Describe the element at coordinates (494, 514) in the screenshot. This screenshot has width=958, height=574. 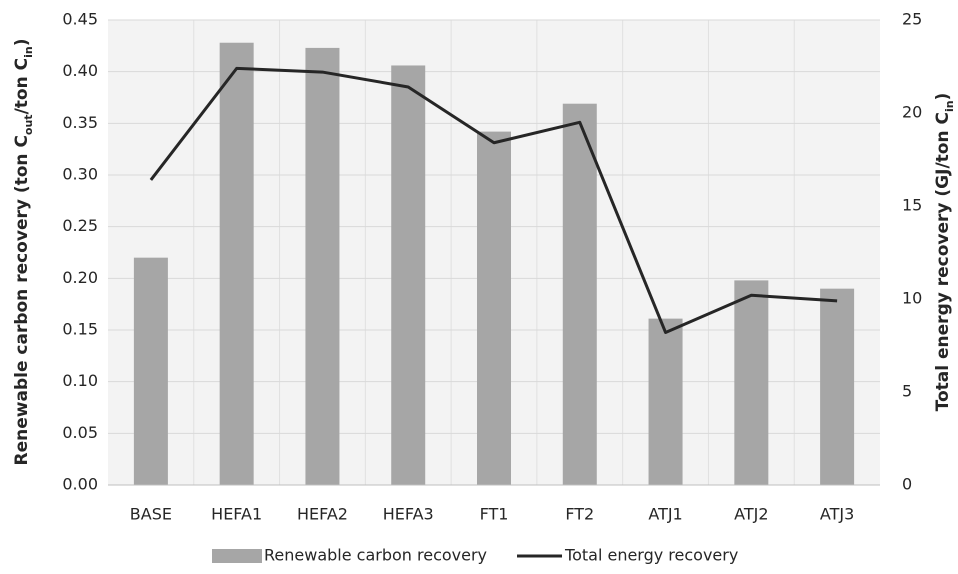
I see `x-tick-label: FT1` at that location.